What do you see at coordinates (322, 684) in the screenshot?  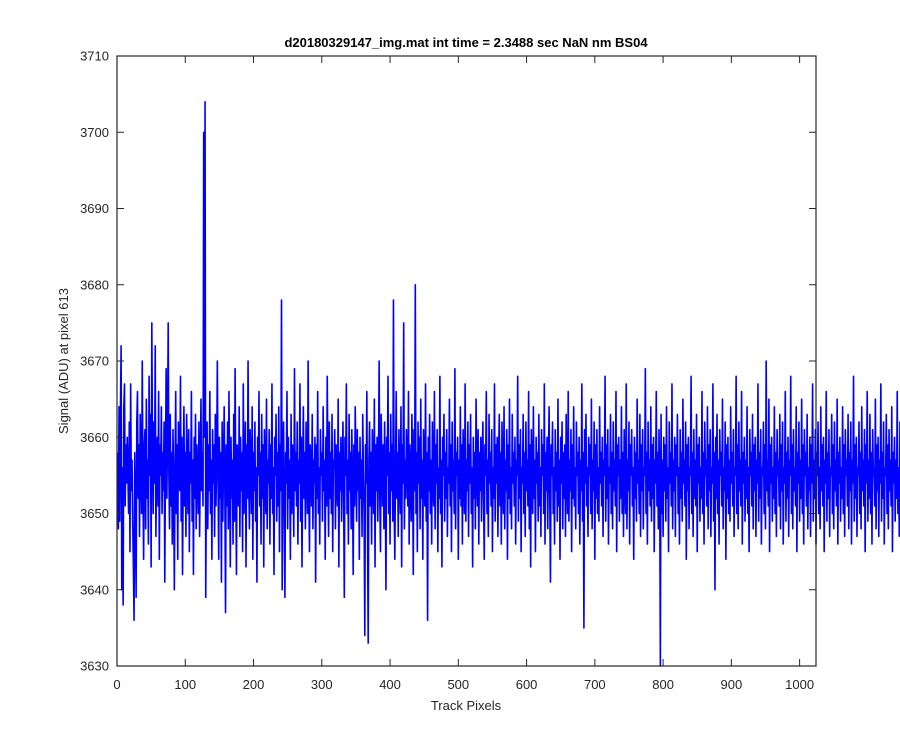 I see `x-tick-label: 300` at bounding box center [322, 684].